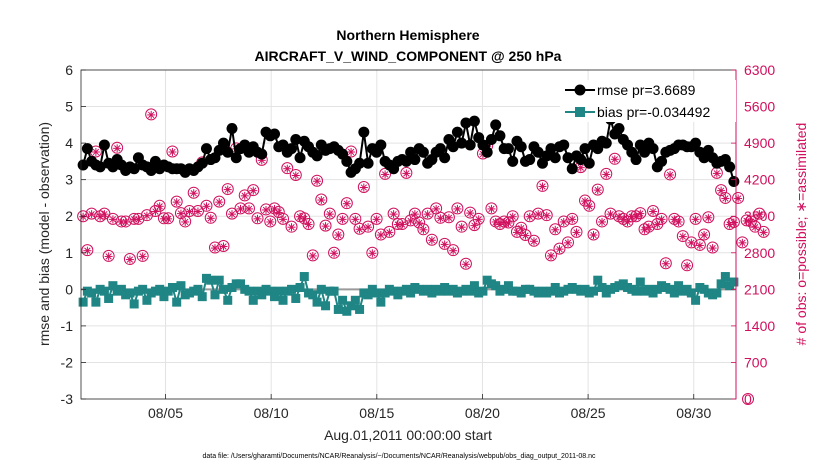 This screenshot has height=470, width=830. I want to click on obs-zero-marker, so click(748, 399).